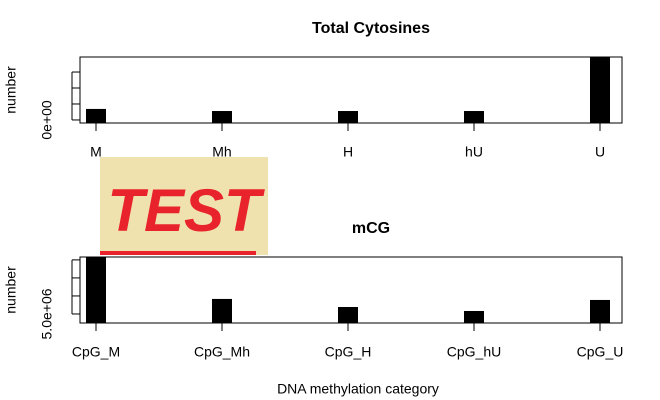 This screenshot has height=400, width=660. I want to click on y-tick-label: 5.0e+06, so click(47, 313).